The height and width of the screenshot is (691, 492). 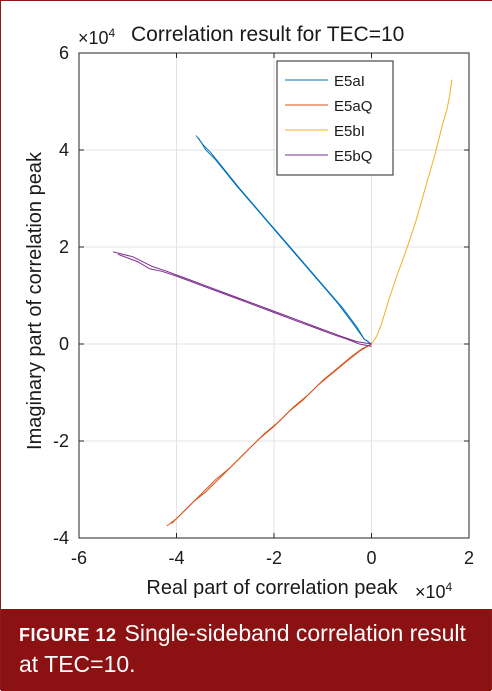 I want to click on series-line-e5bq, so click(x=242, y=298).